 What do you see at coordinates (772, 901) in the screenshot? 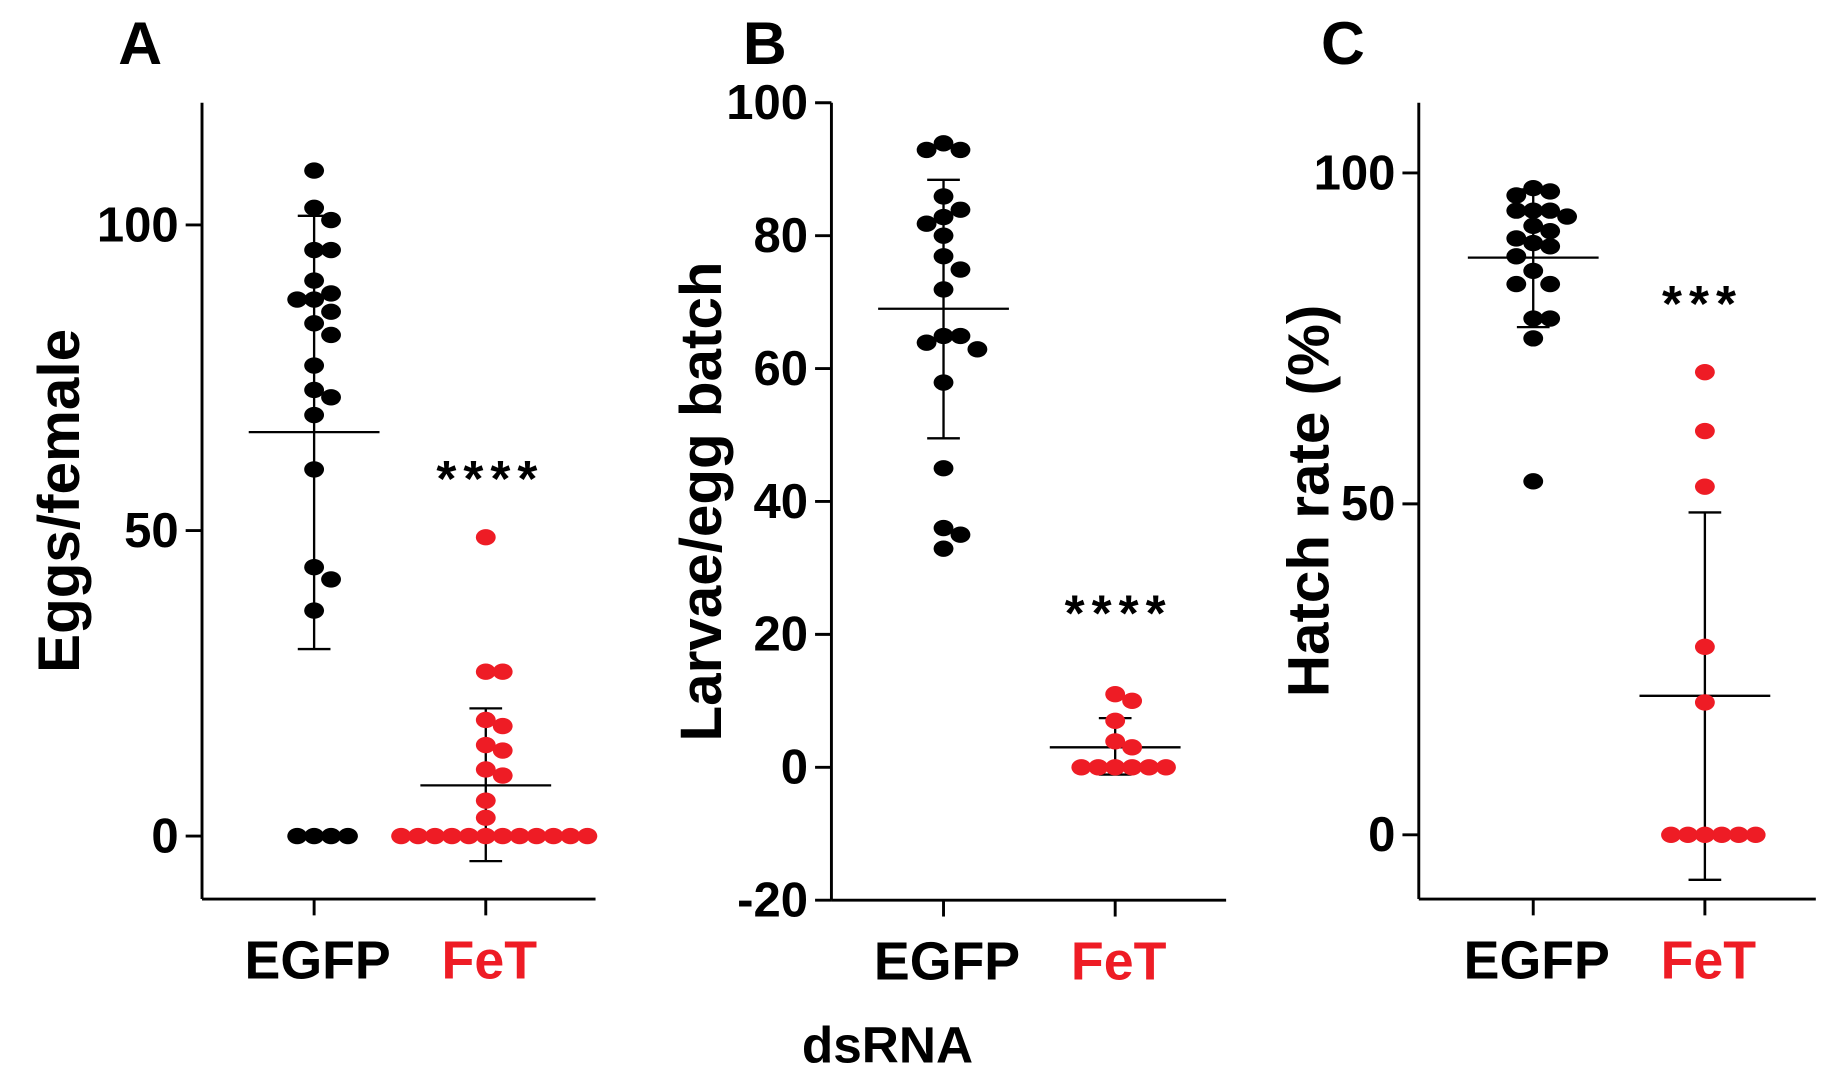
I see `panel-b-y-tick-label: -20` at bounding box center [772, 901].